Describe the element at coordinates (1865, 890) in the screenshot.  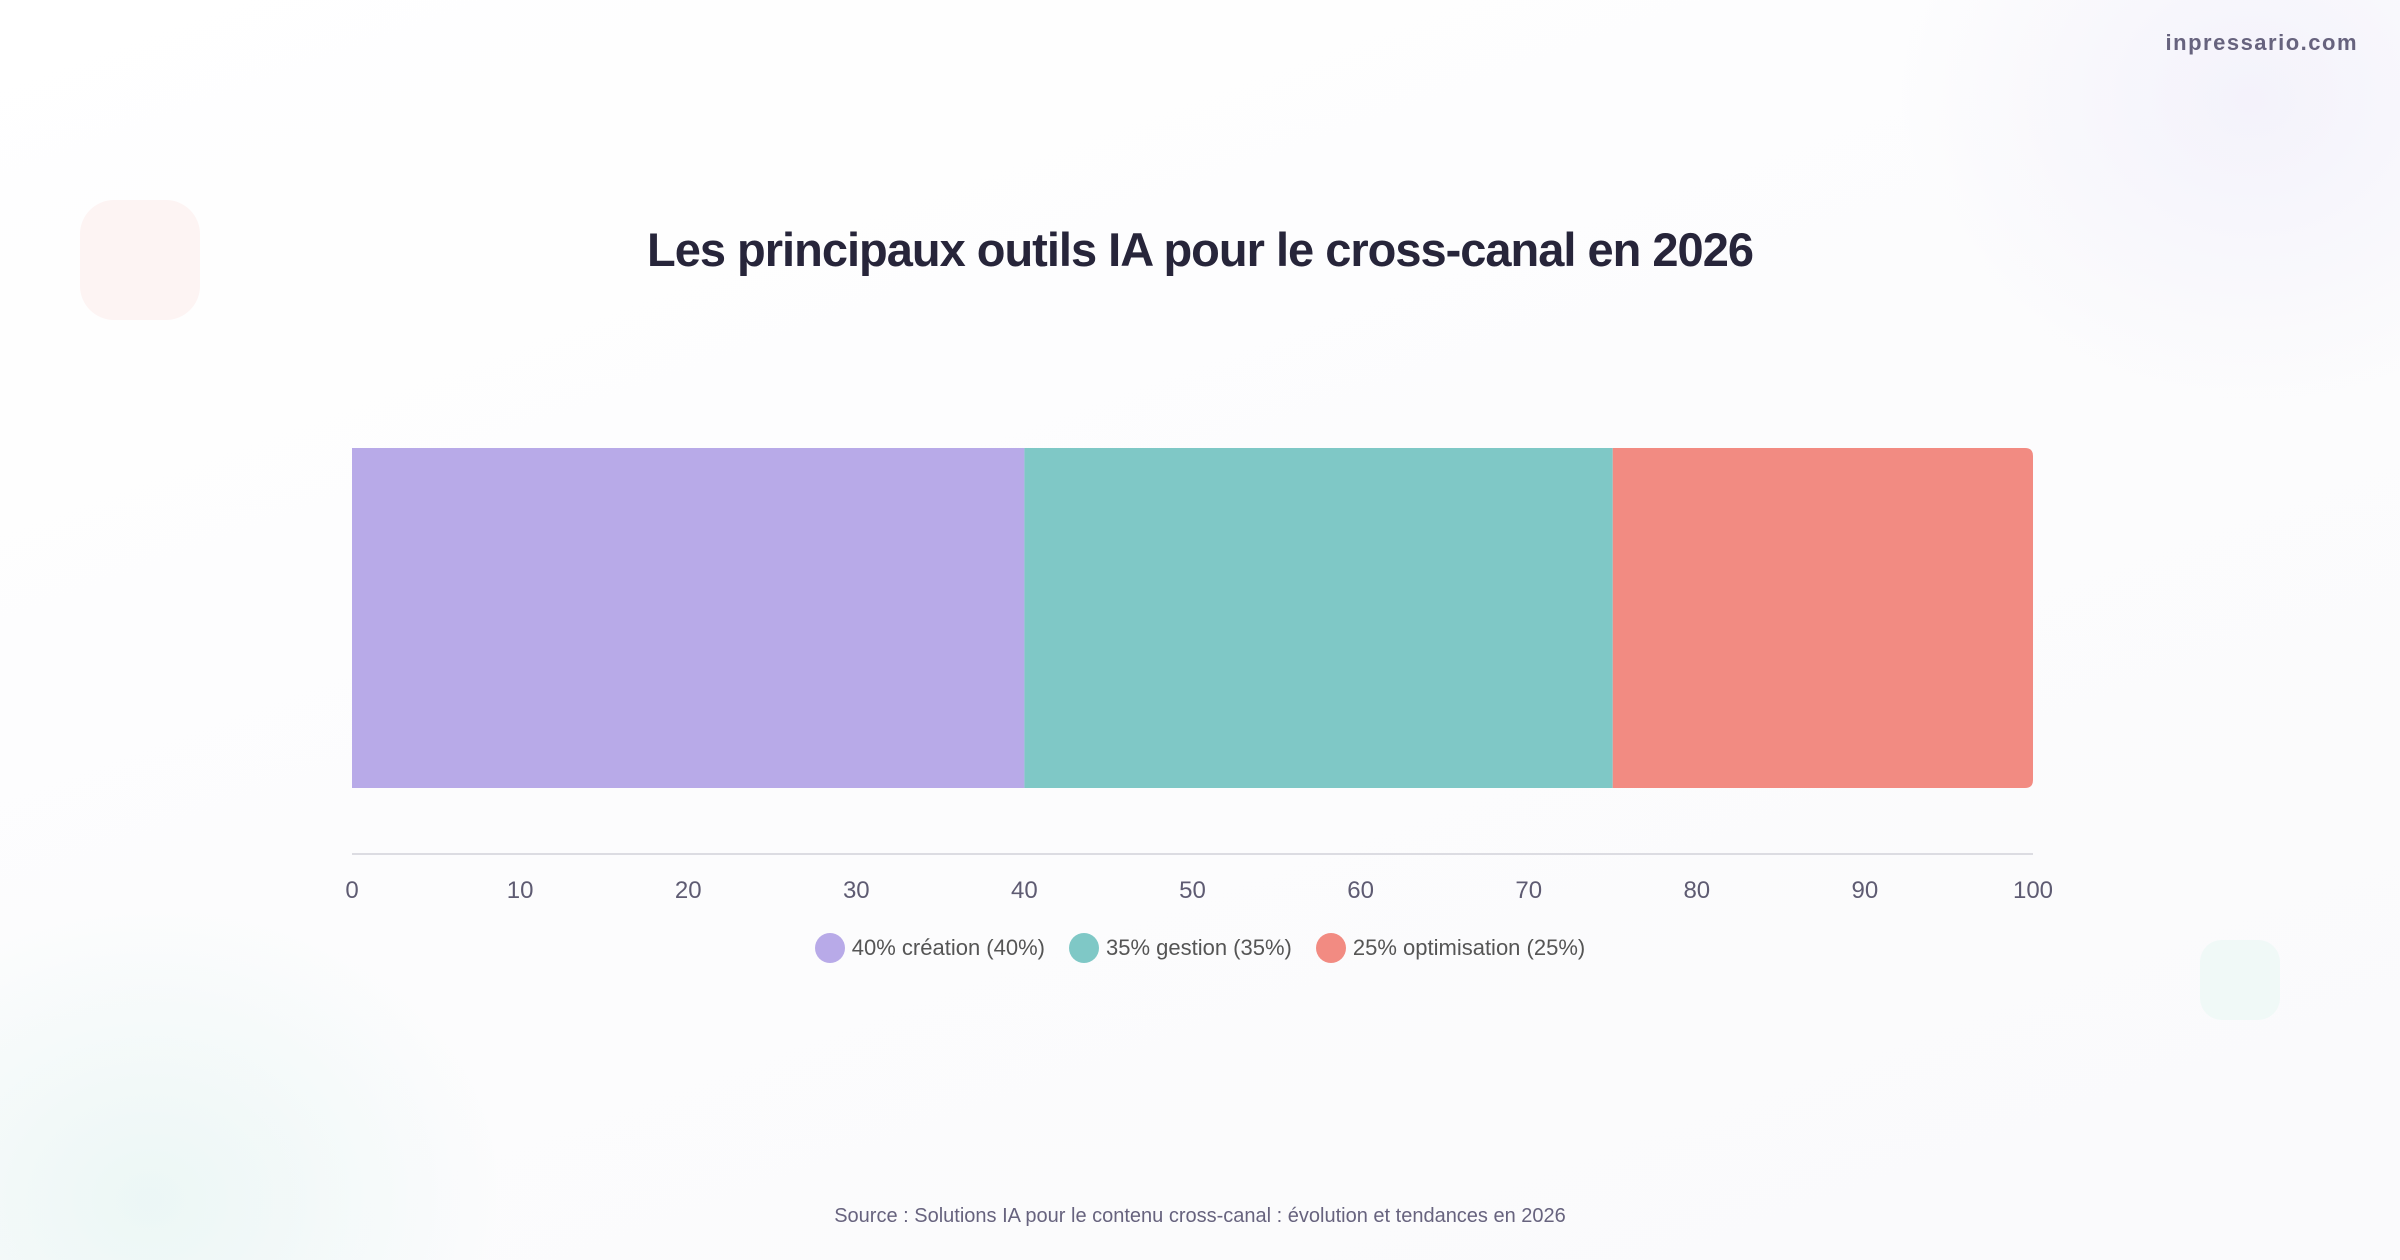
I see `x-tick-label: 90` at that location.